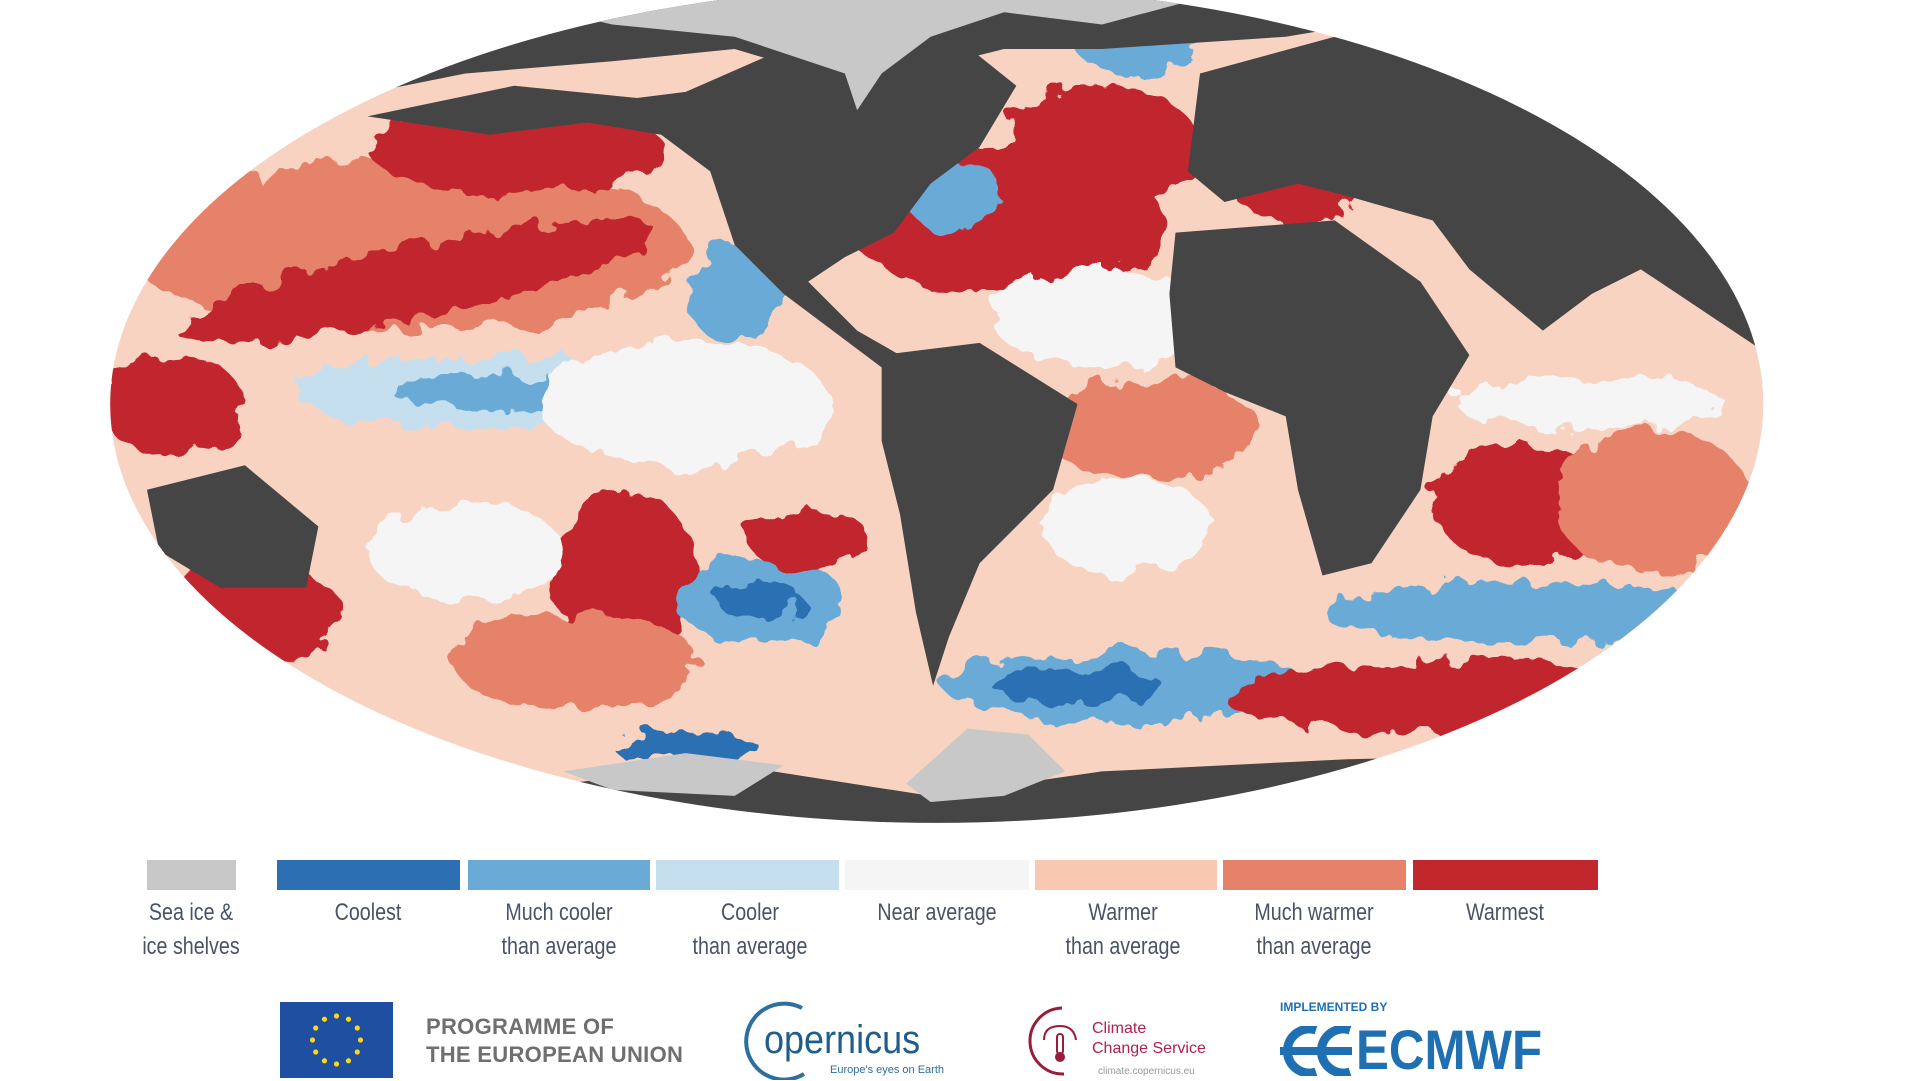 Image resolution: width=1920 pixels, height=1081 pixels. Describe the element at coordinates (1123, 929) in the screenshot. I see `legend-label-warmer: Warmer than average` at that location.